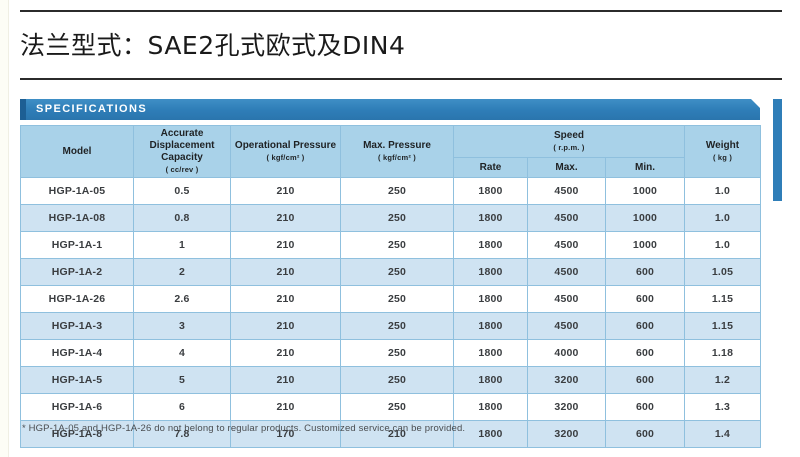 The width and height of the screenshot is (800, 457). I want to click on table-row: HGP-1A-2 2 210 250 1800 4500 600 1.05, so click(390, 272).